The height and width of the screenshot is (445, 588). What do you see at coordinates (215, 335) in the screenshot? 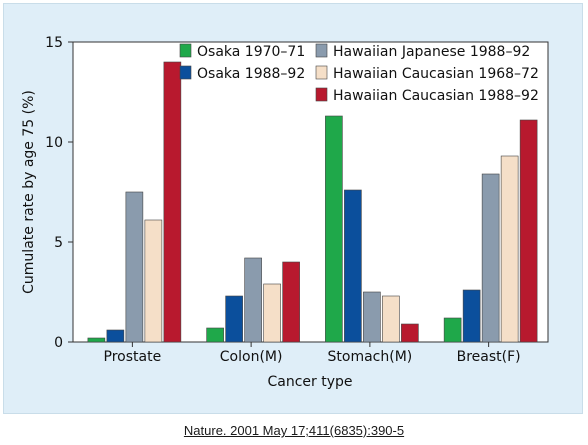
I see `bar-colon-m--series-0` at bounding box center [215, 335].